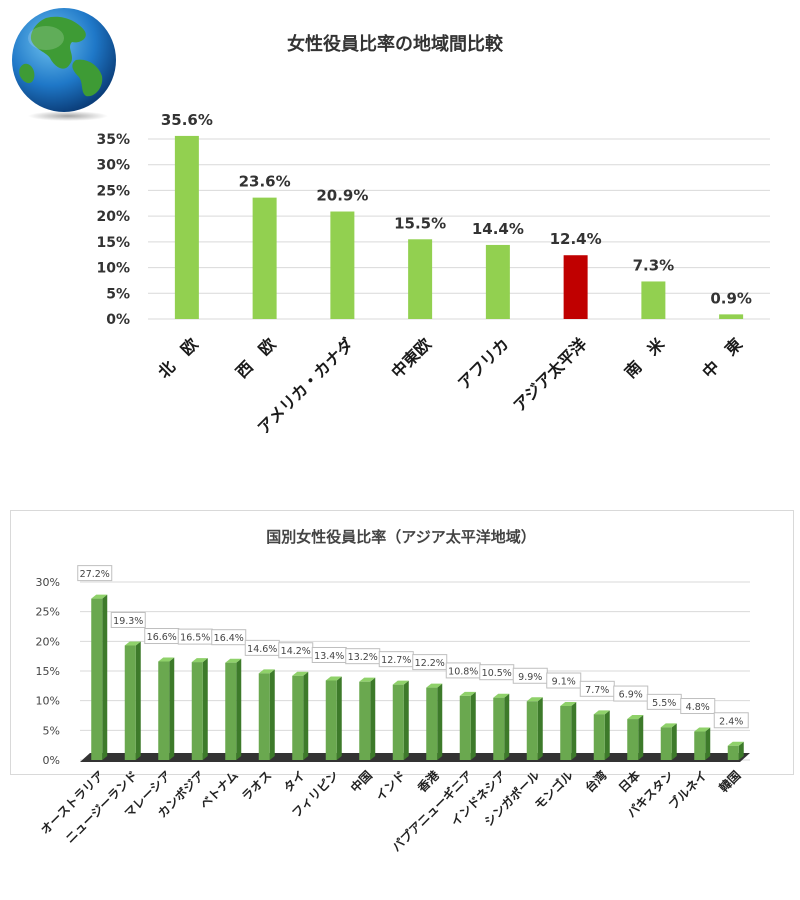 This screenshot has height=900, width=800. What do you see at coordinates (361, 782) in the screenshot?
I see `x-tick-label: 中国` at bounding box center [361, 782].